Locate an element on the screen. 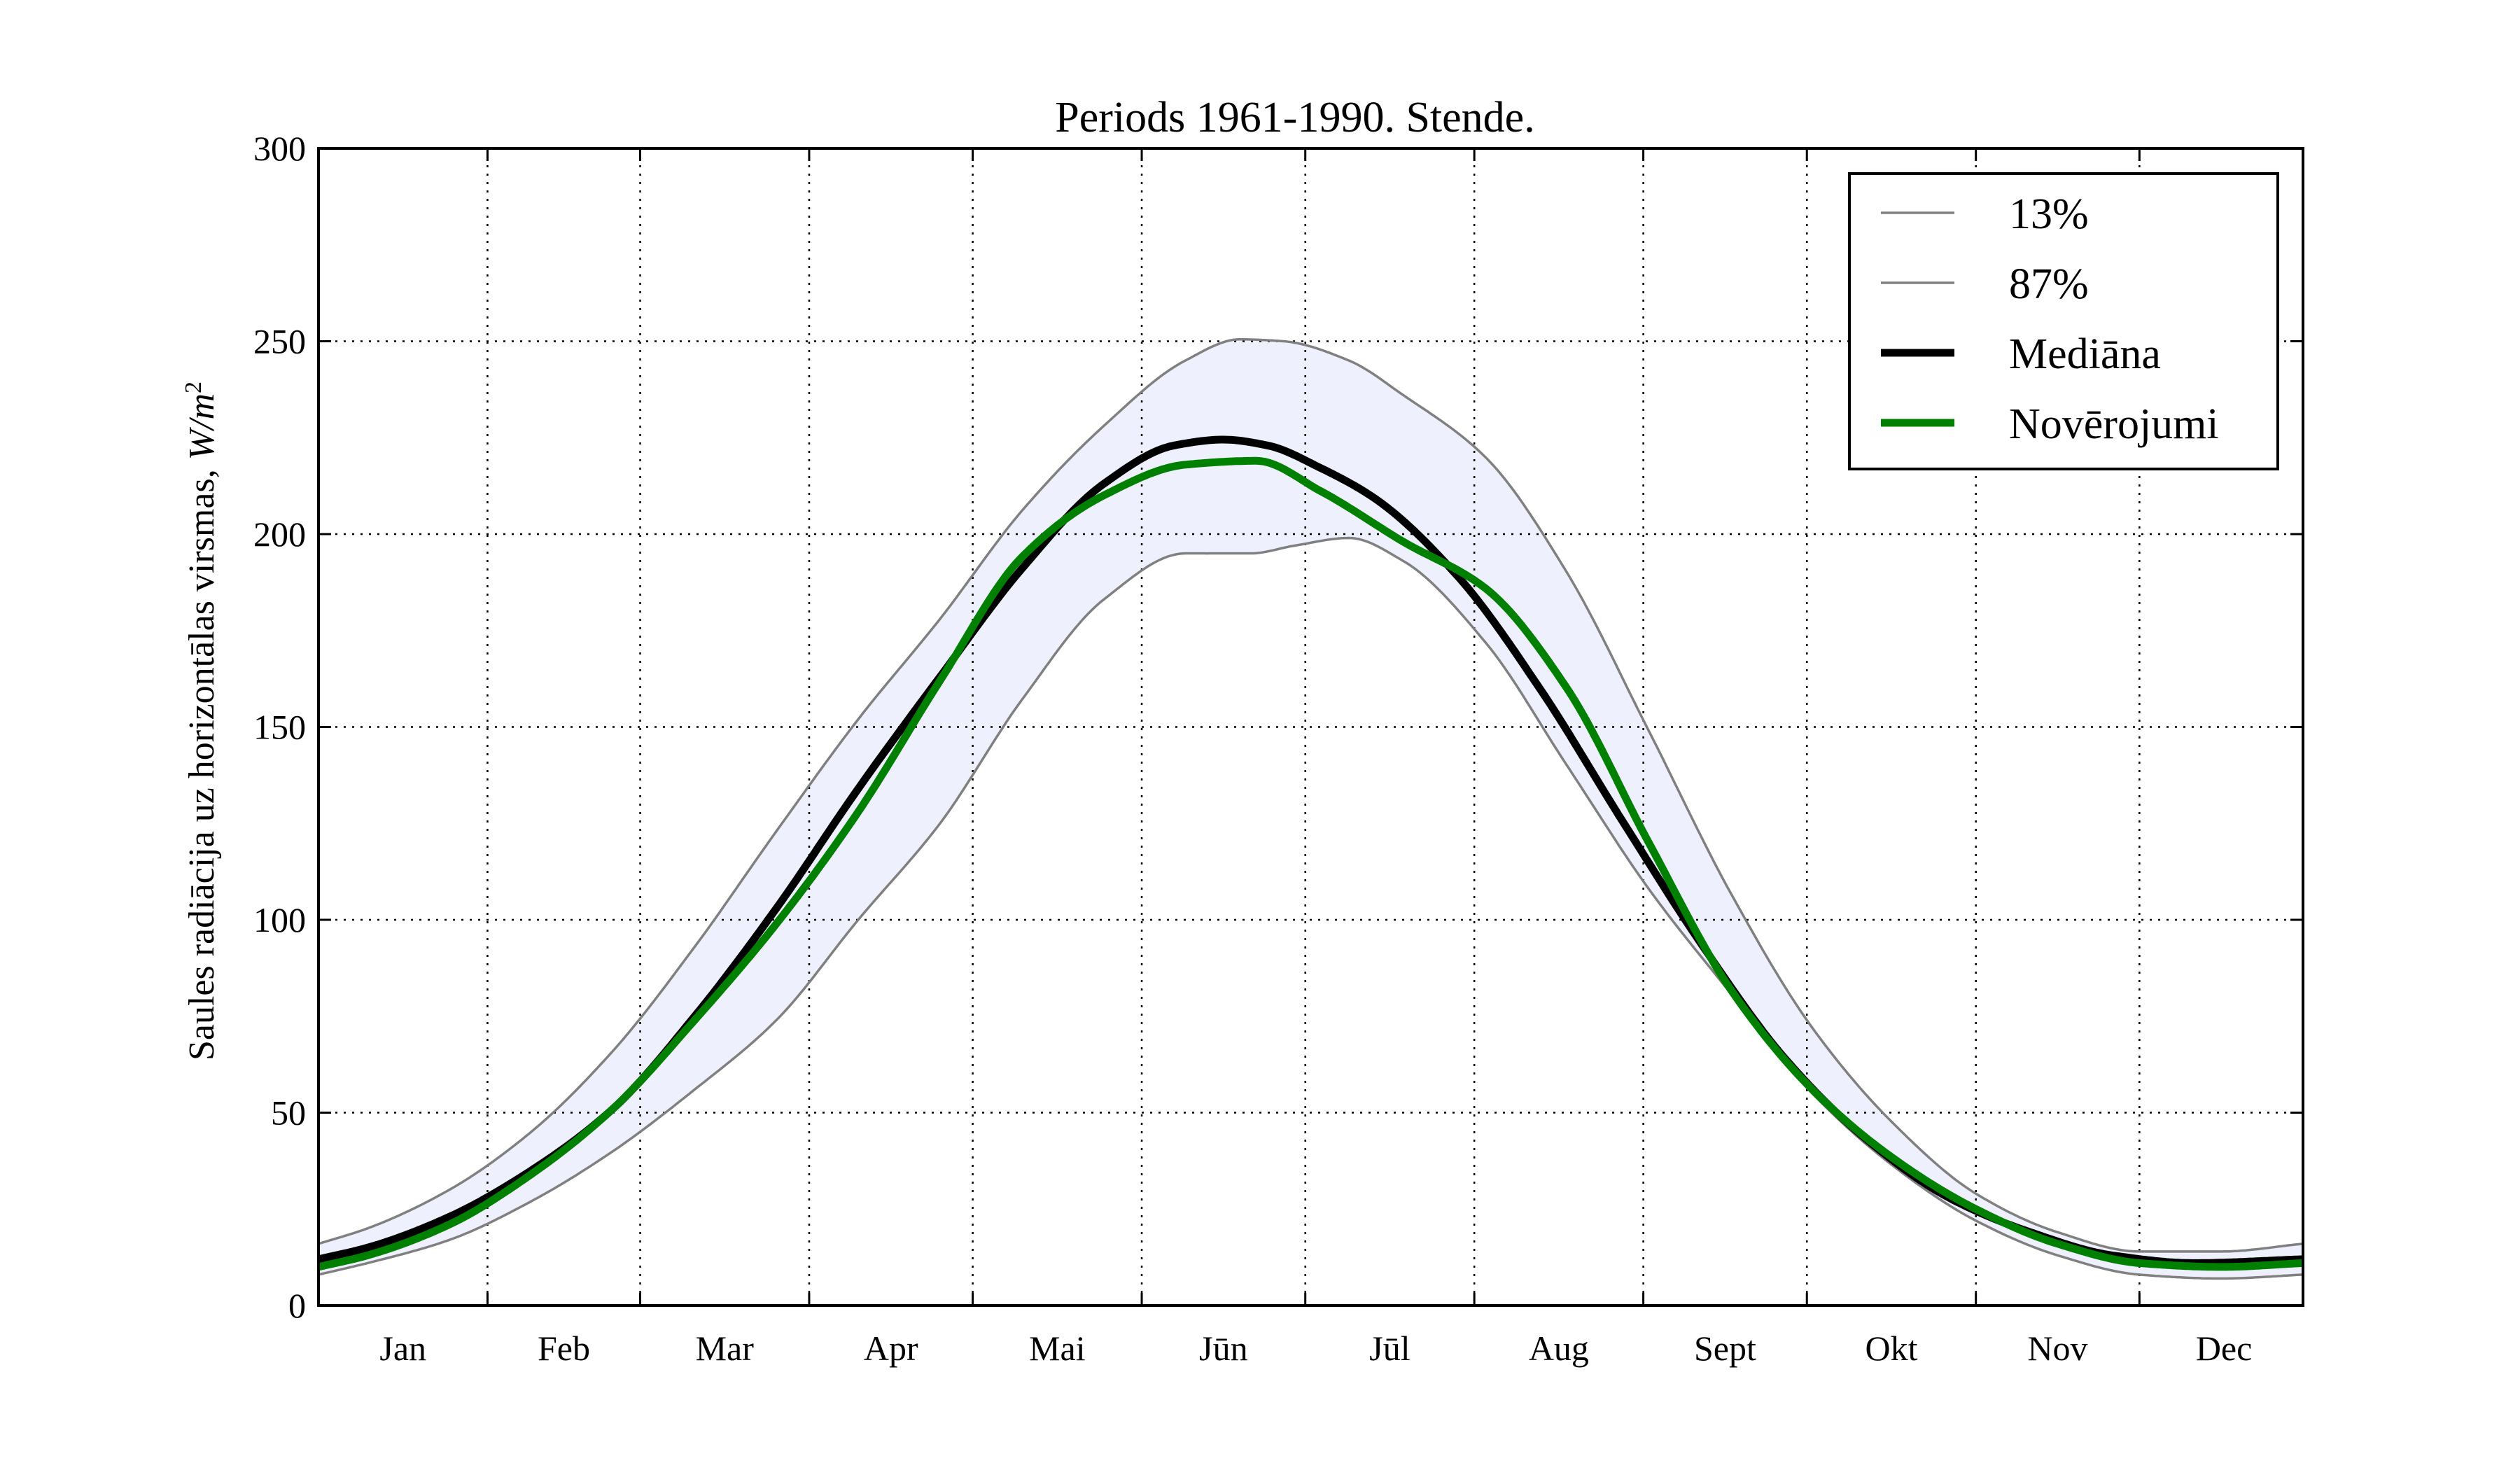 The width and height of the screenshot is (2520, 1470). legend-label: Mediāna is located at coordinates (2085, 354).